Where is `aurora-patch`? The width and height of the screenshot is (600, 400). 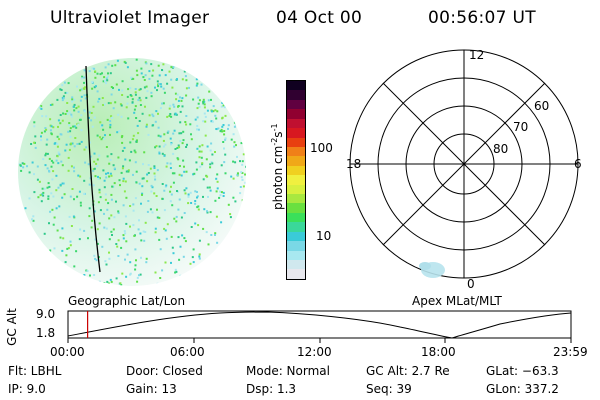 aurora-patch is located at coordinates (432, 270).